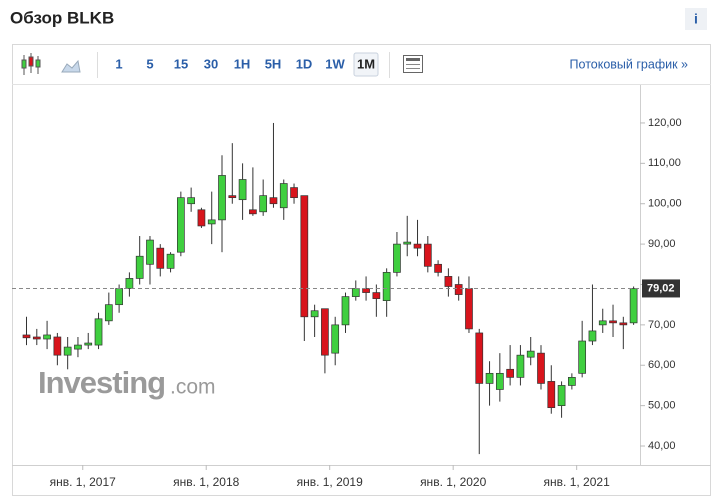  Describe the element at coordinates (118, 63) in the screenshot. I see `interval-button: 1` at that location.